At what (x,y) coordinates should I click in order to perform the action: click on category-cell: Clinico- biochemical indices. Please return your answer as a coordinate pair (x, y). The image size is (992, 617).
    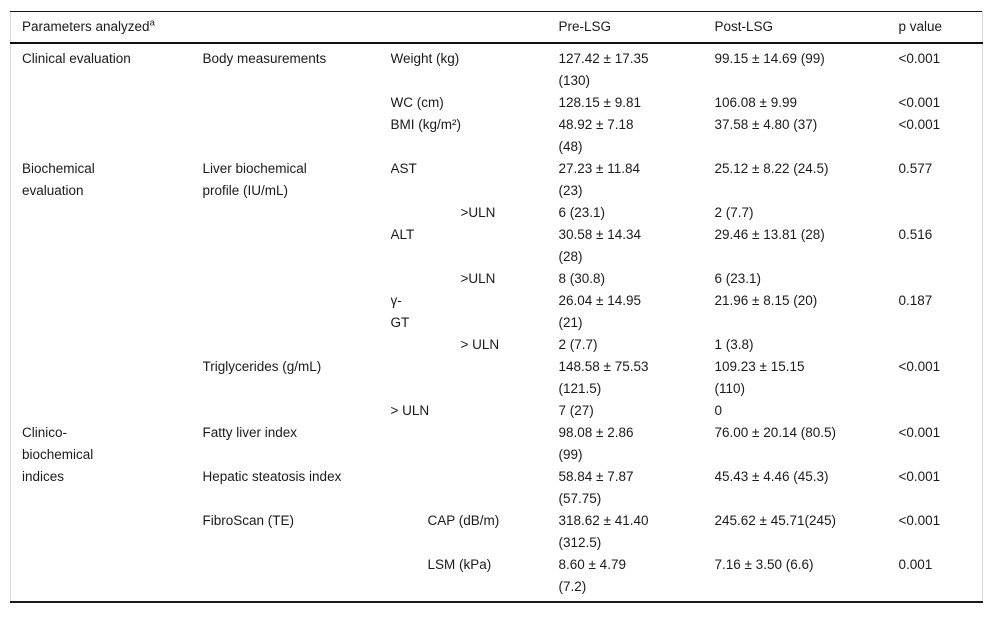
    Looking at the image, I should click on (58, 454).